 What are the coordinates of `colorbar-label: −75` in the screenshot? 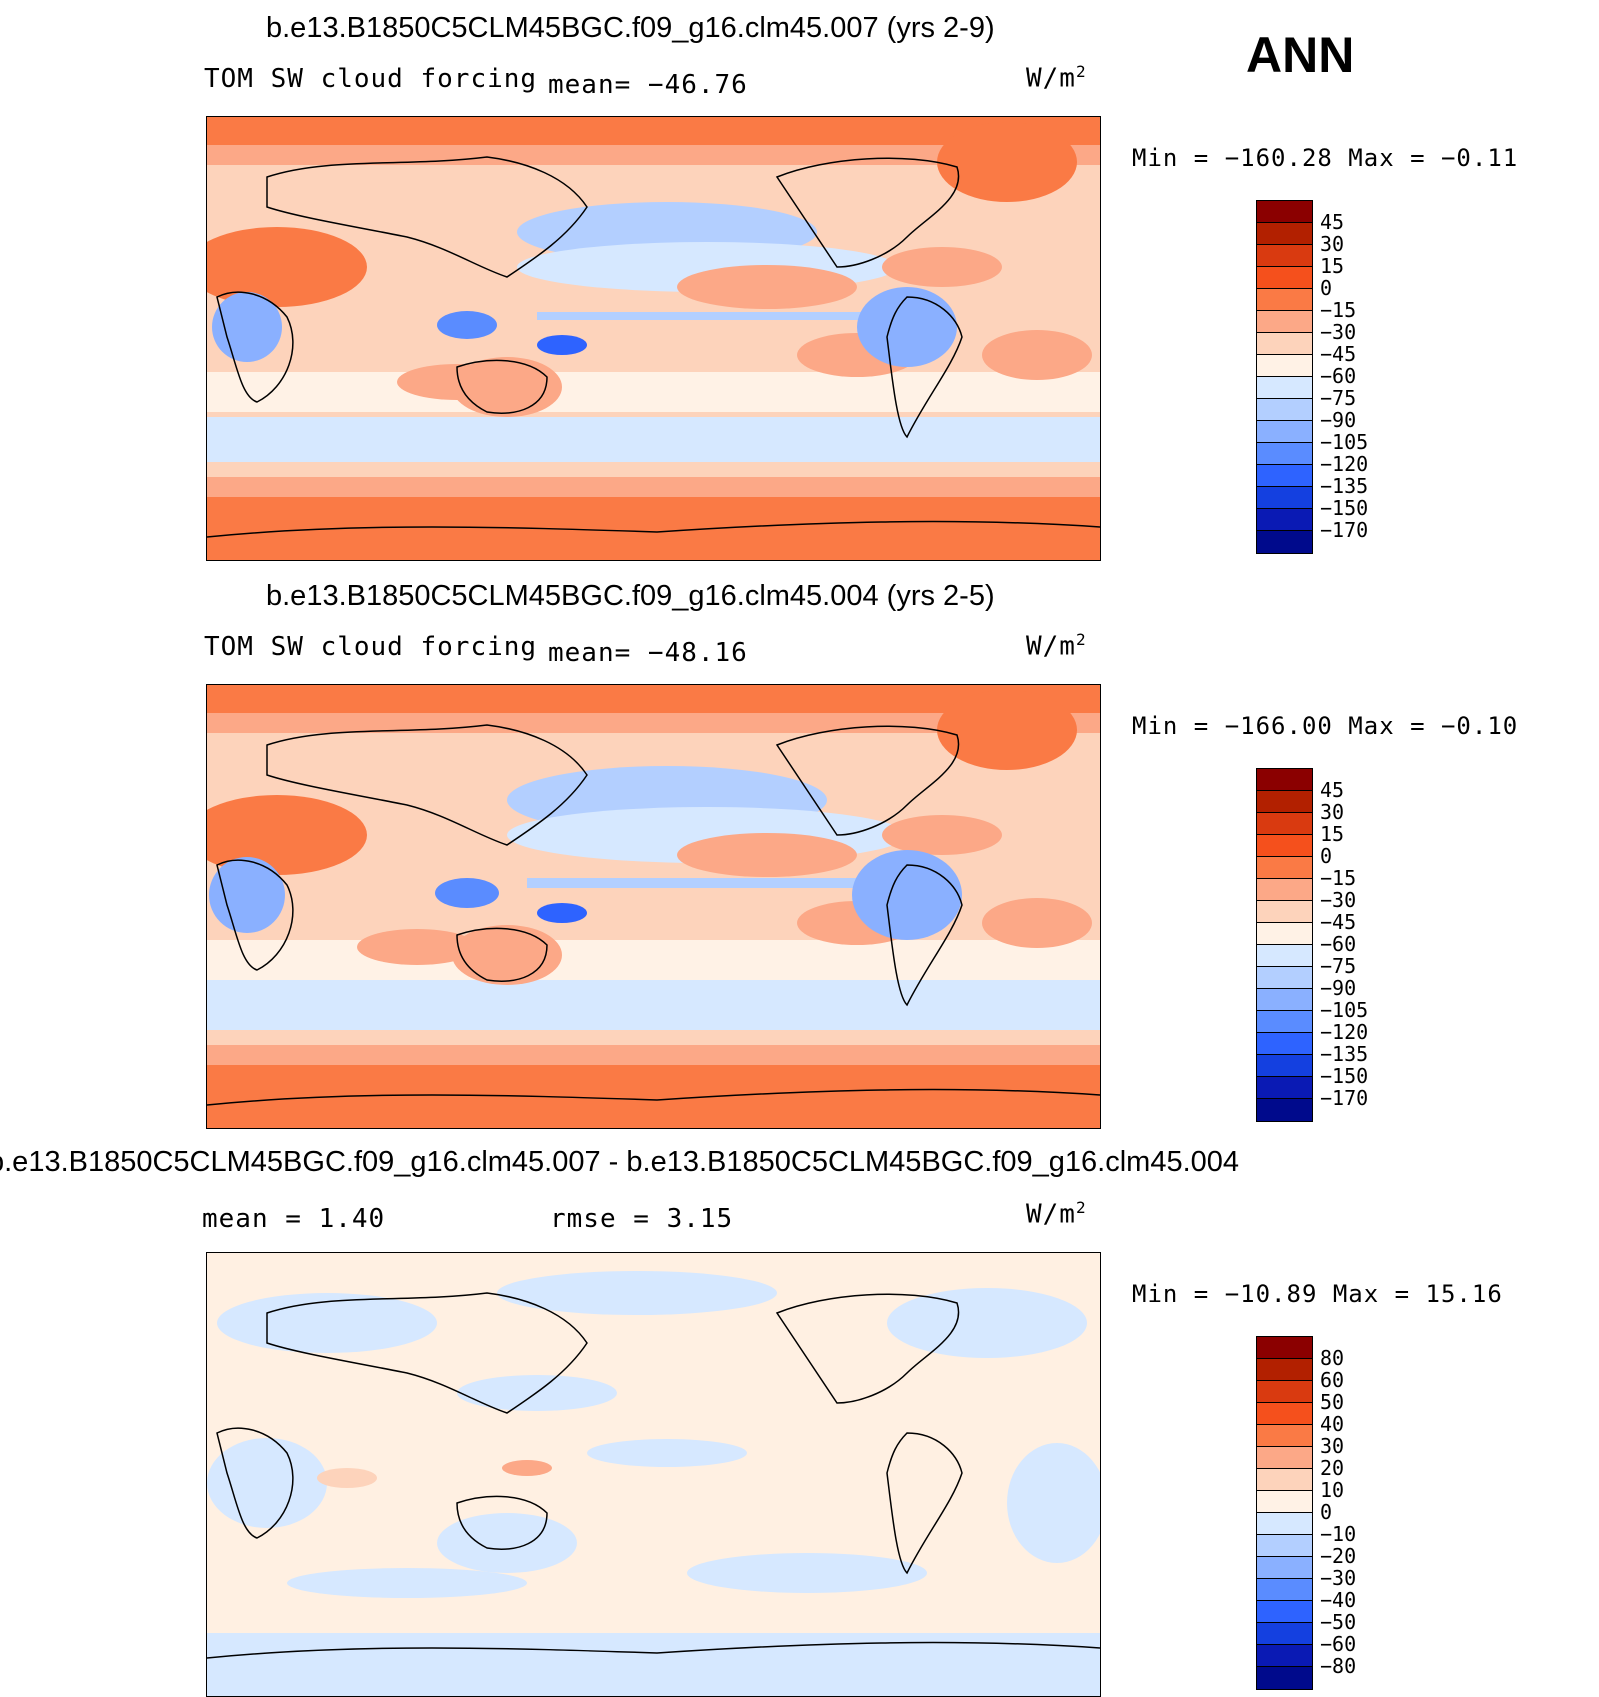 It's located at (1338, 398).